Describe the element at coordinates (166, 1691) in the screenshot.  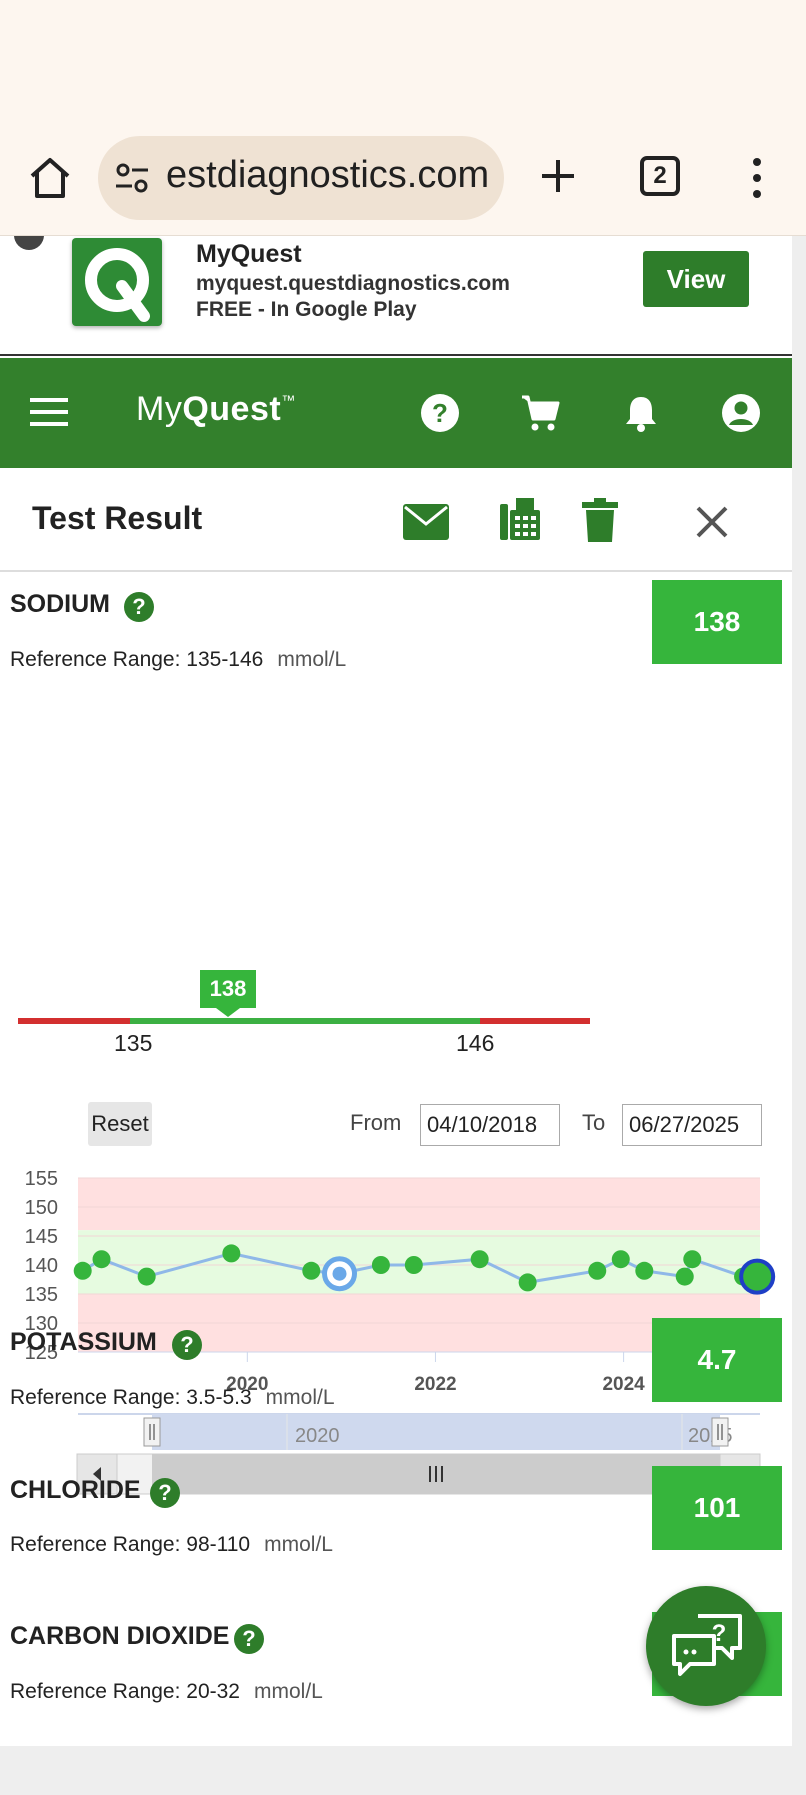
I see `carbon-dioxide-reference-range: Reference Range: 20-32 mmol/L` at that location.